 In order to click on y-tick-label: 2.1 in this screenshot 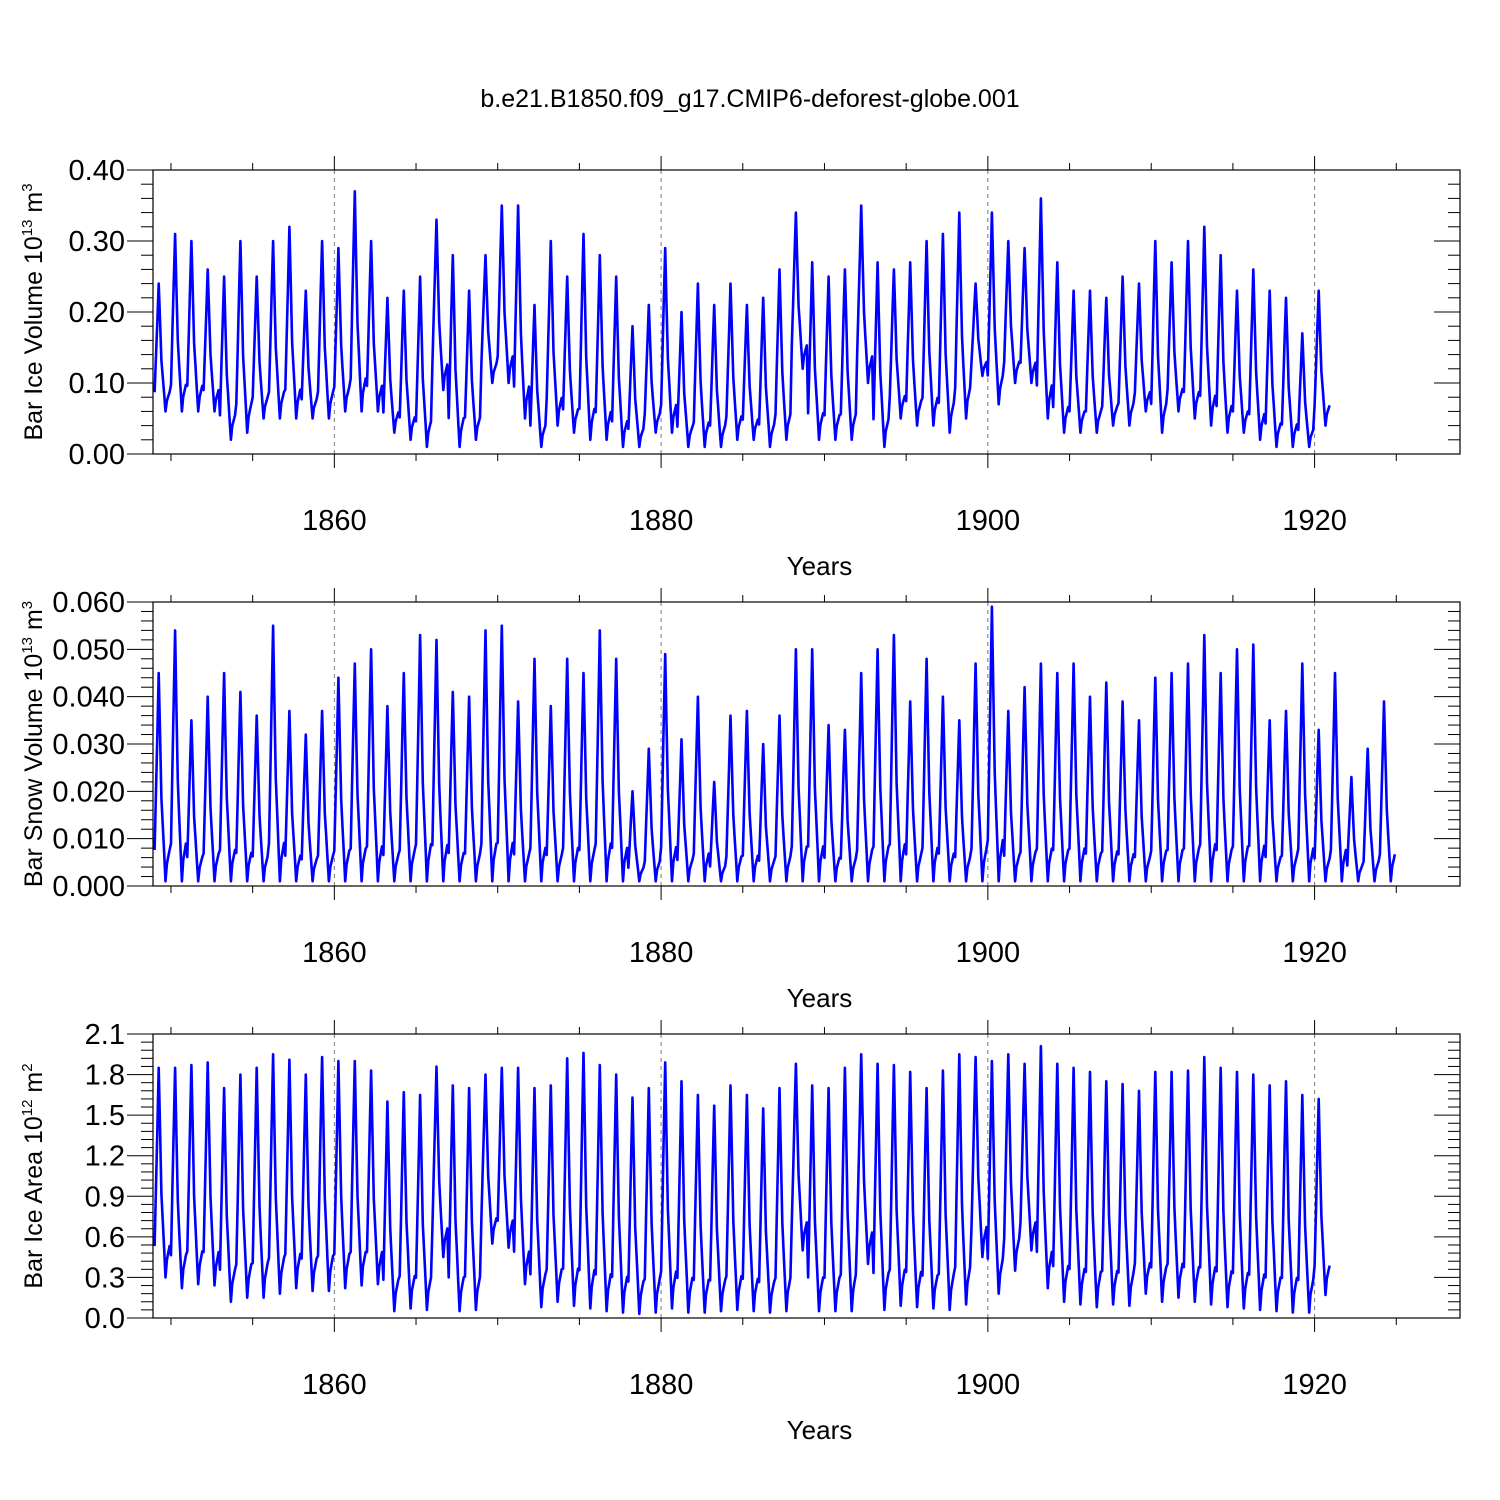, I will do `click(105, 1035)`.